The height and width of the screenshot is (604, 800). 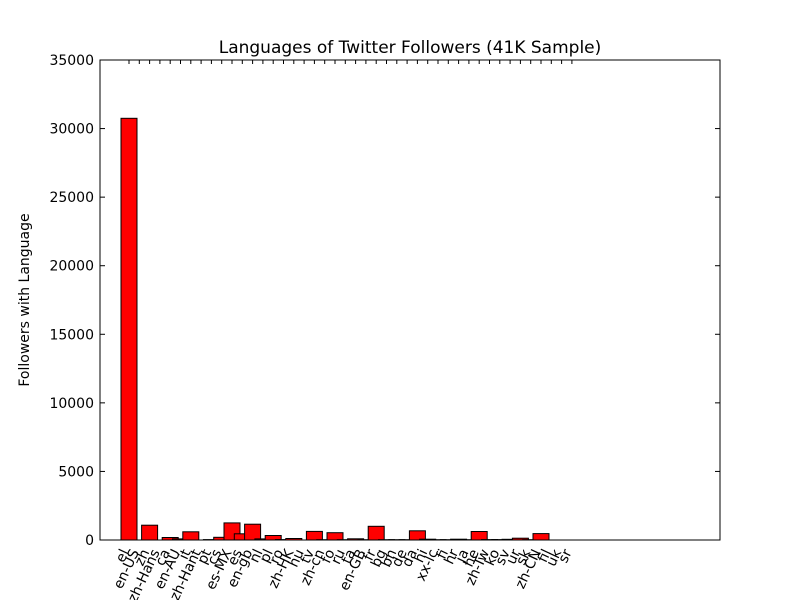 What do you see at coordinates (376, 533) in the screenshot?
I see `bar-fr` at bounding box center [376, 533].